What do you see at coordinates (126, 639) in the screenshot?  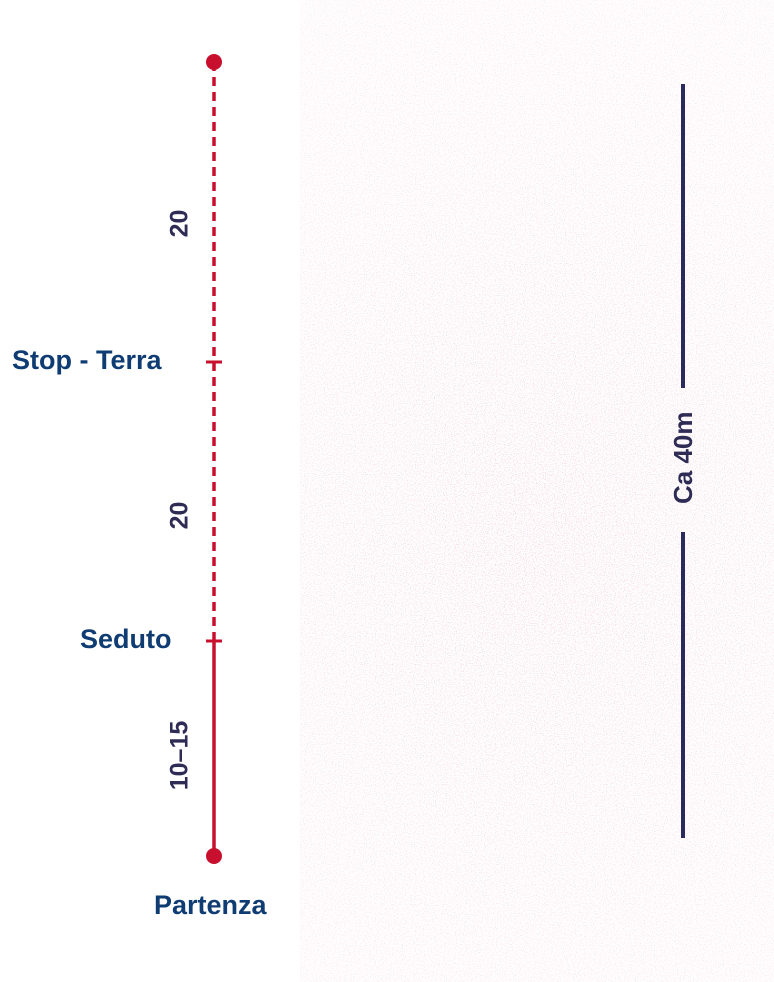 I see `seduto-label: Seduto` at bounding box center [126, 639].